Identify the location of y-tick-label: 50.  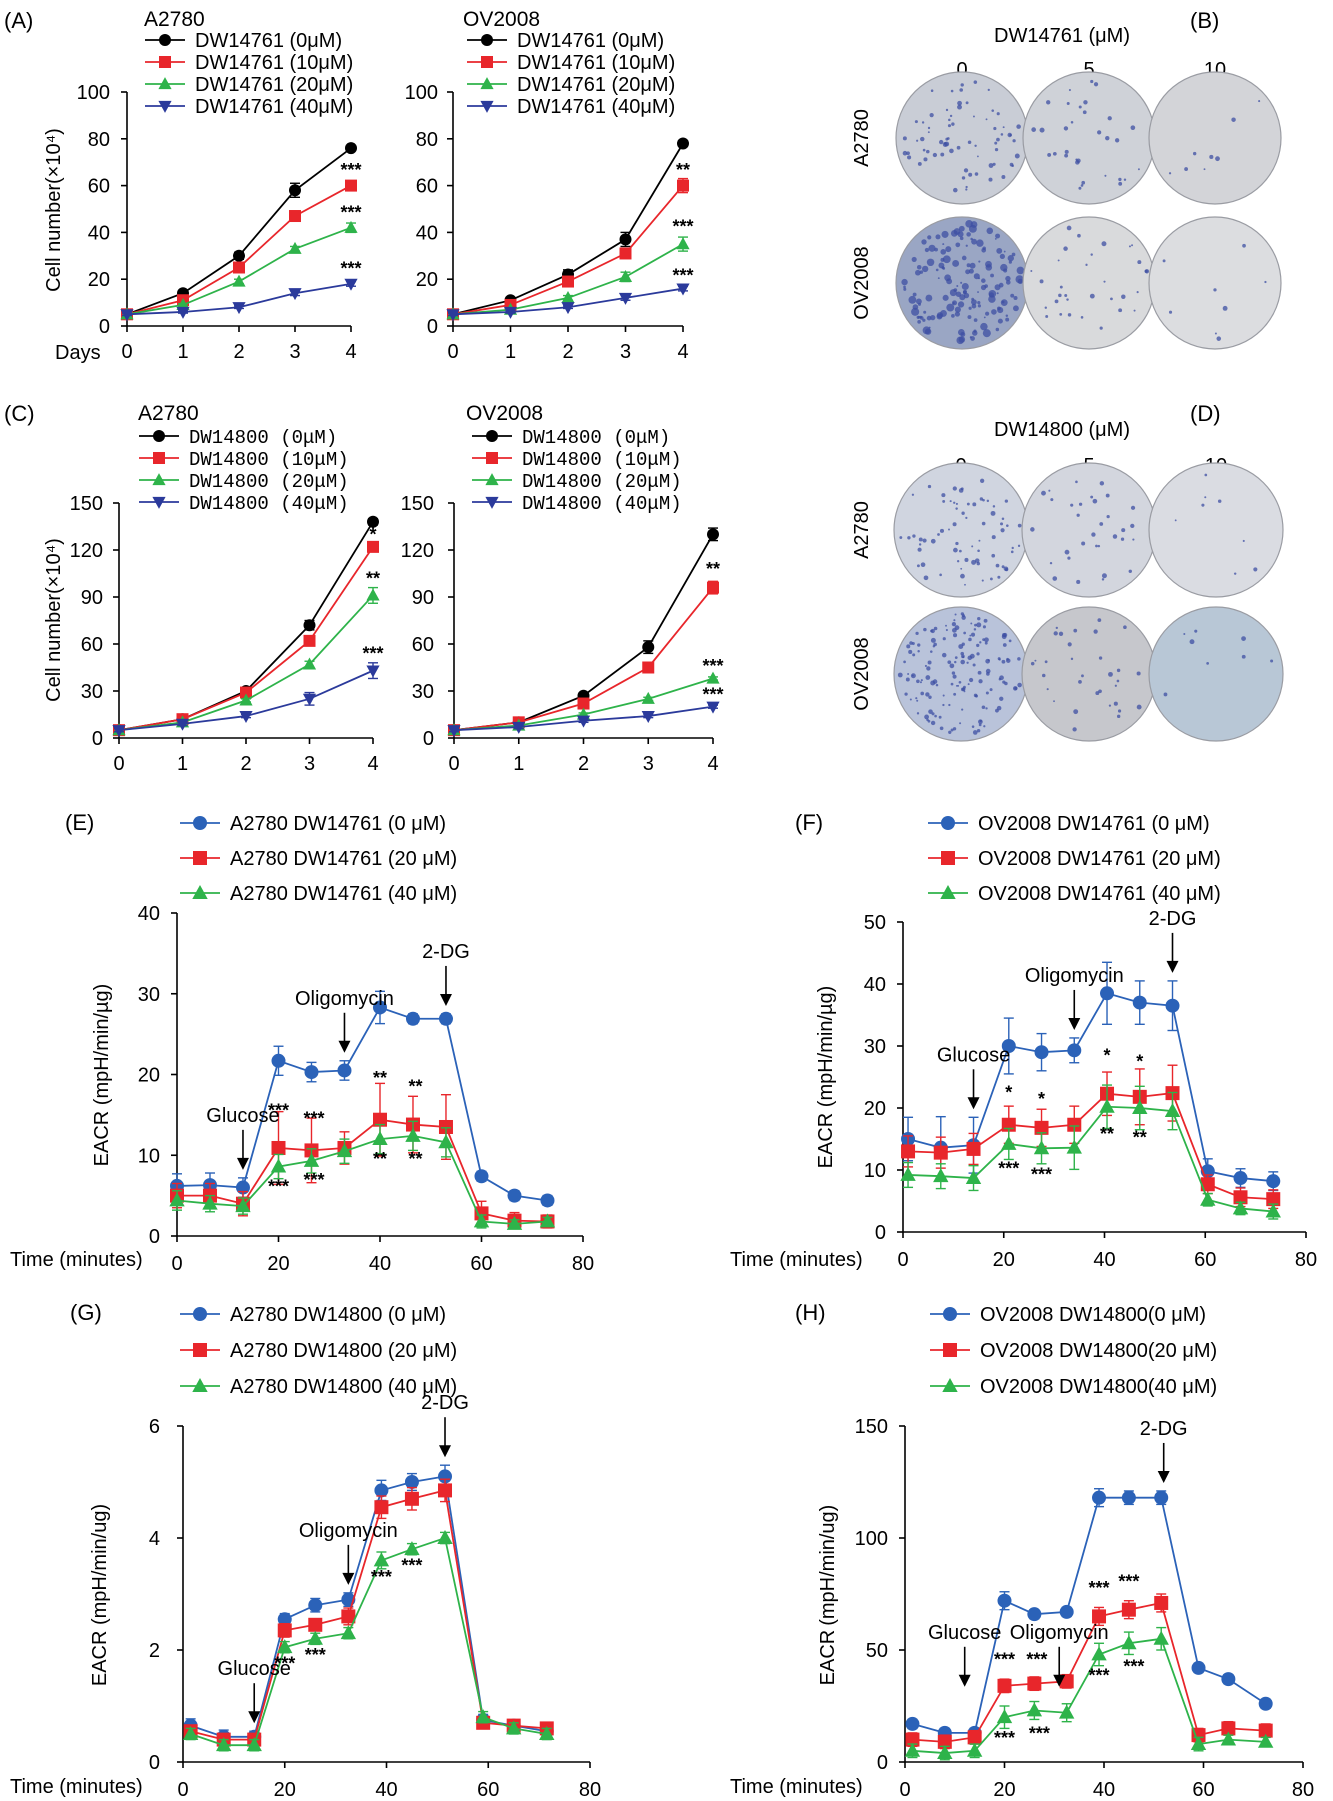
(877, 1651).